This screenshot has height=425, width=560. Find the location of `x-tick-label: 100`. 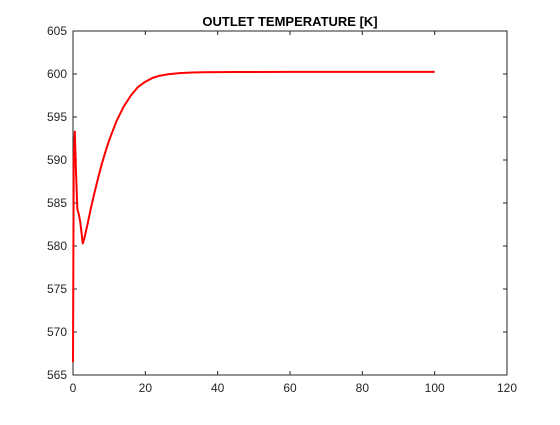

x-tick-label: 100 is located at coordinates (435, 388).